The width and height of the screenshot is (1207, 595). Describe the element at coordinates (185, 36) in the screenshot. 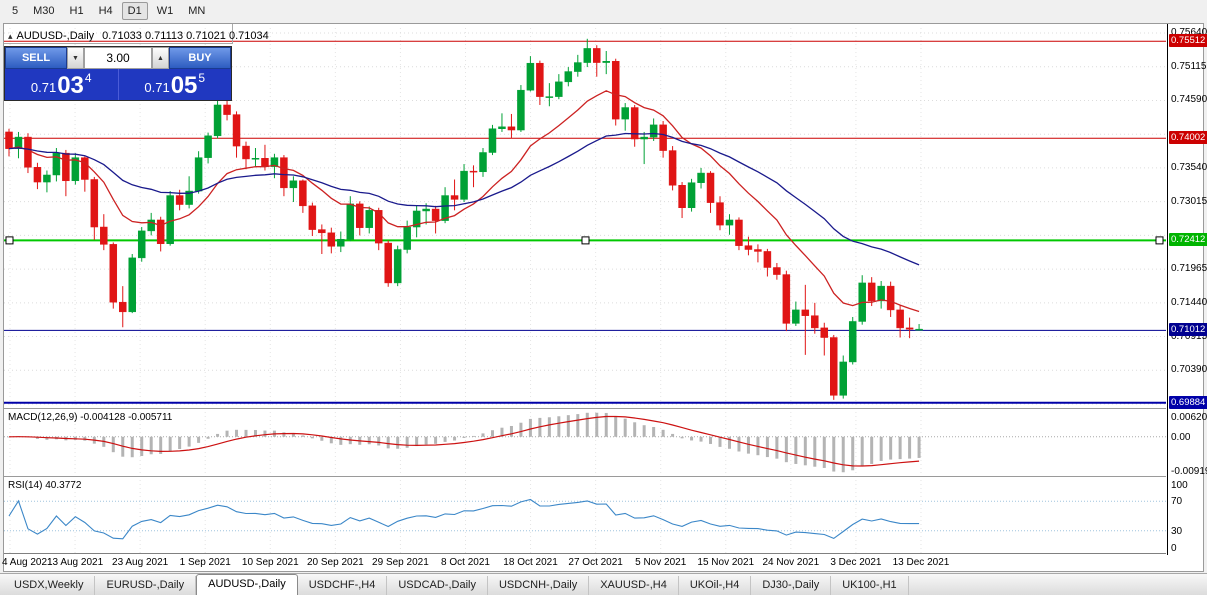

I see `ohlc-values: 0.71033 0.71113 0.71021 0.71034` at that location.